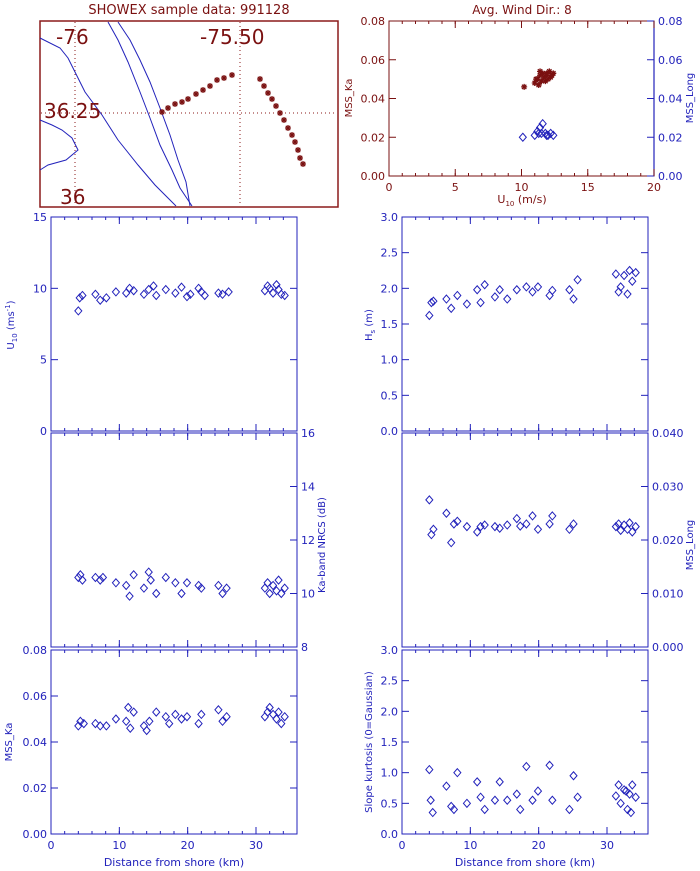 Image resolution: width=700 pixels, height=871 pixels. What do you see at coordinates (588, 187) in the screenshot?
I see `x-tick-label: 15` at bounding box center [588, 187].